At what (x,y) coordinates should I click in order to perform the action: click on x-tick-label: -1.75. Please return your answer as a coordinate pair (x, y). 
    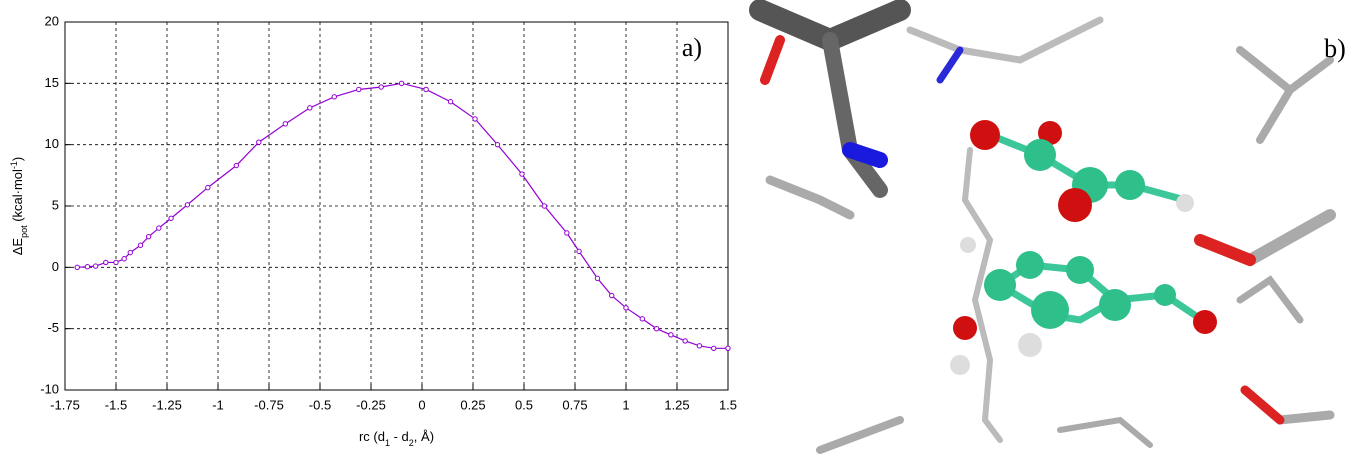
    Looking at the image, I should click on (65, 404).